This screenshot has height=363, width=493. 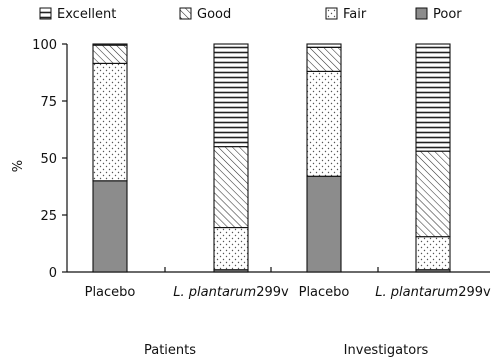 What do you see at coordinates (355, 14) in the screenshot?
I see `legend-label-fair: Fair` at bounding box center [355, 14].